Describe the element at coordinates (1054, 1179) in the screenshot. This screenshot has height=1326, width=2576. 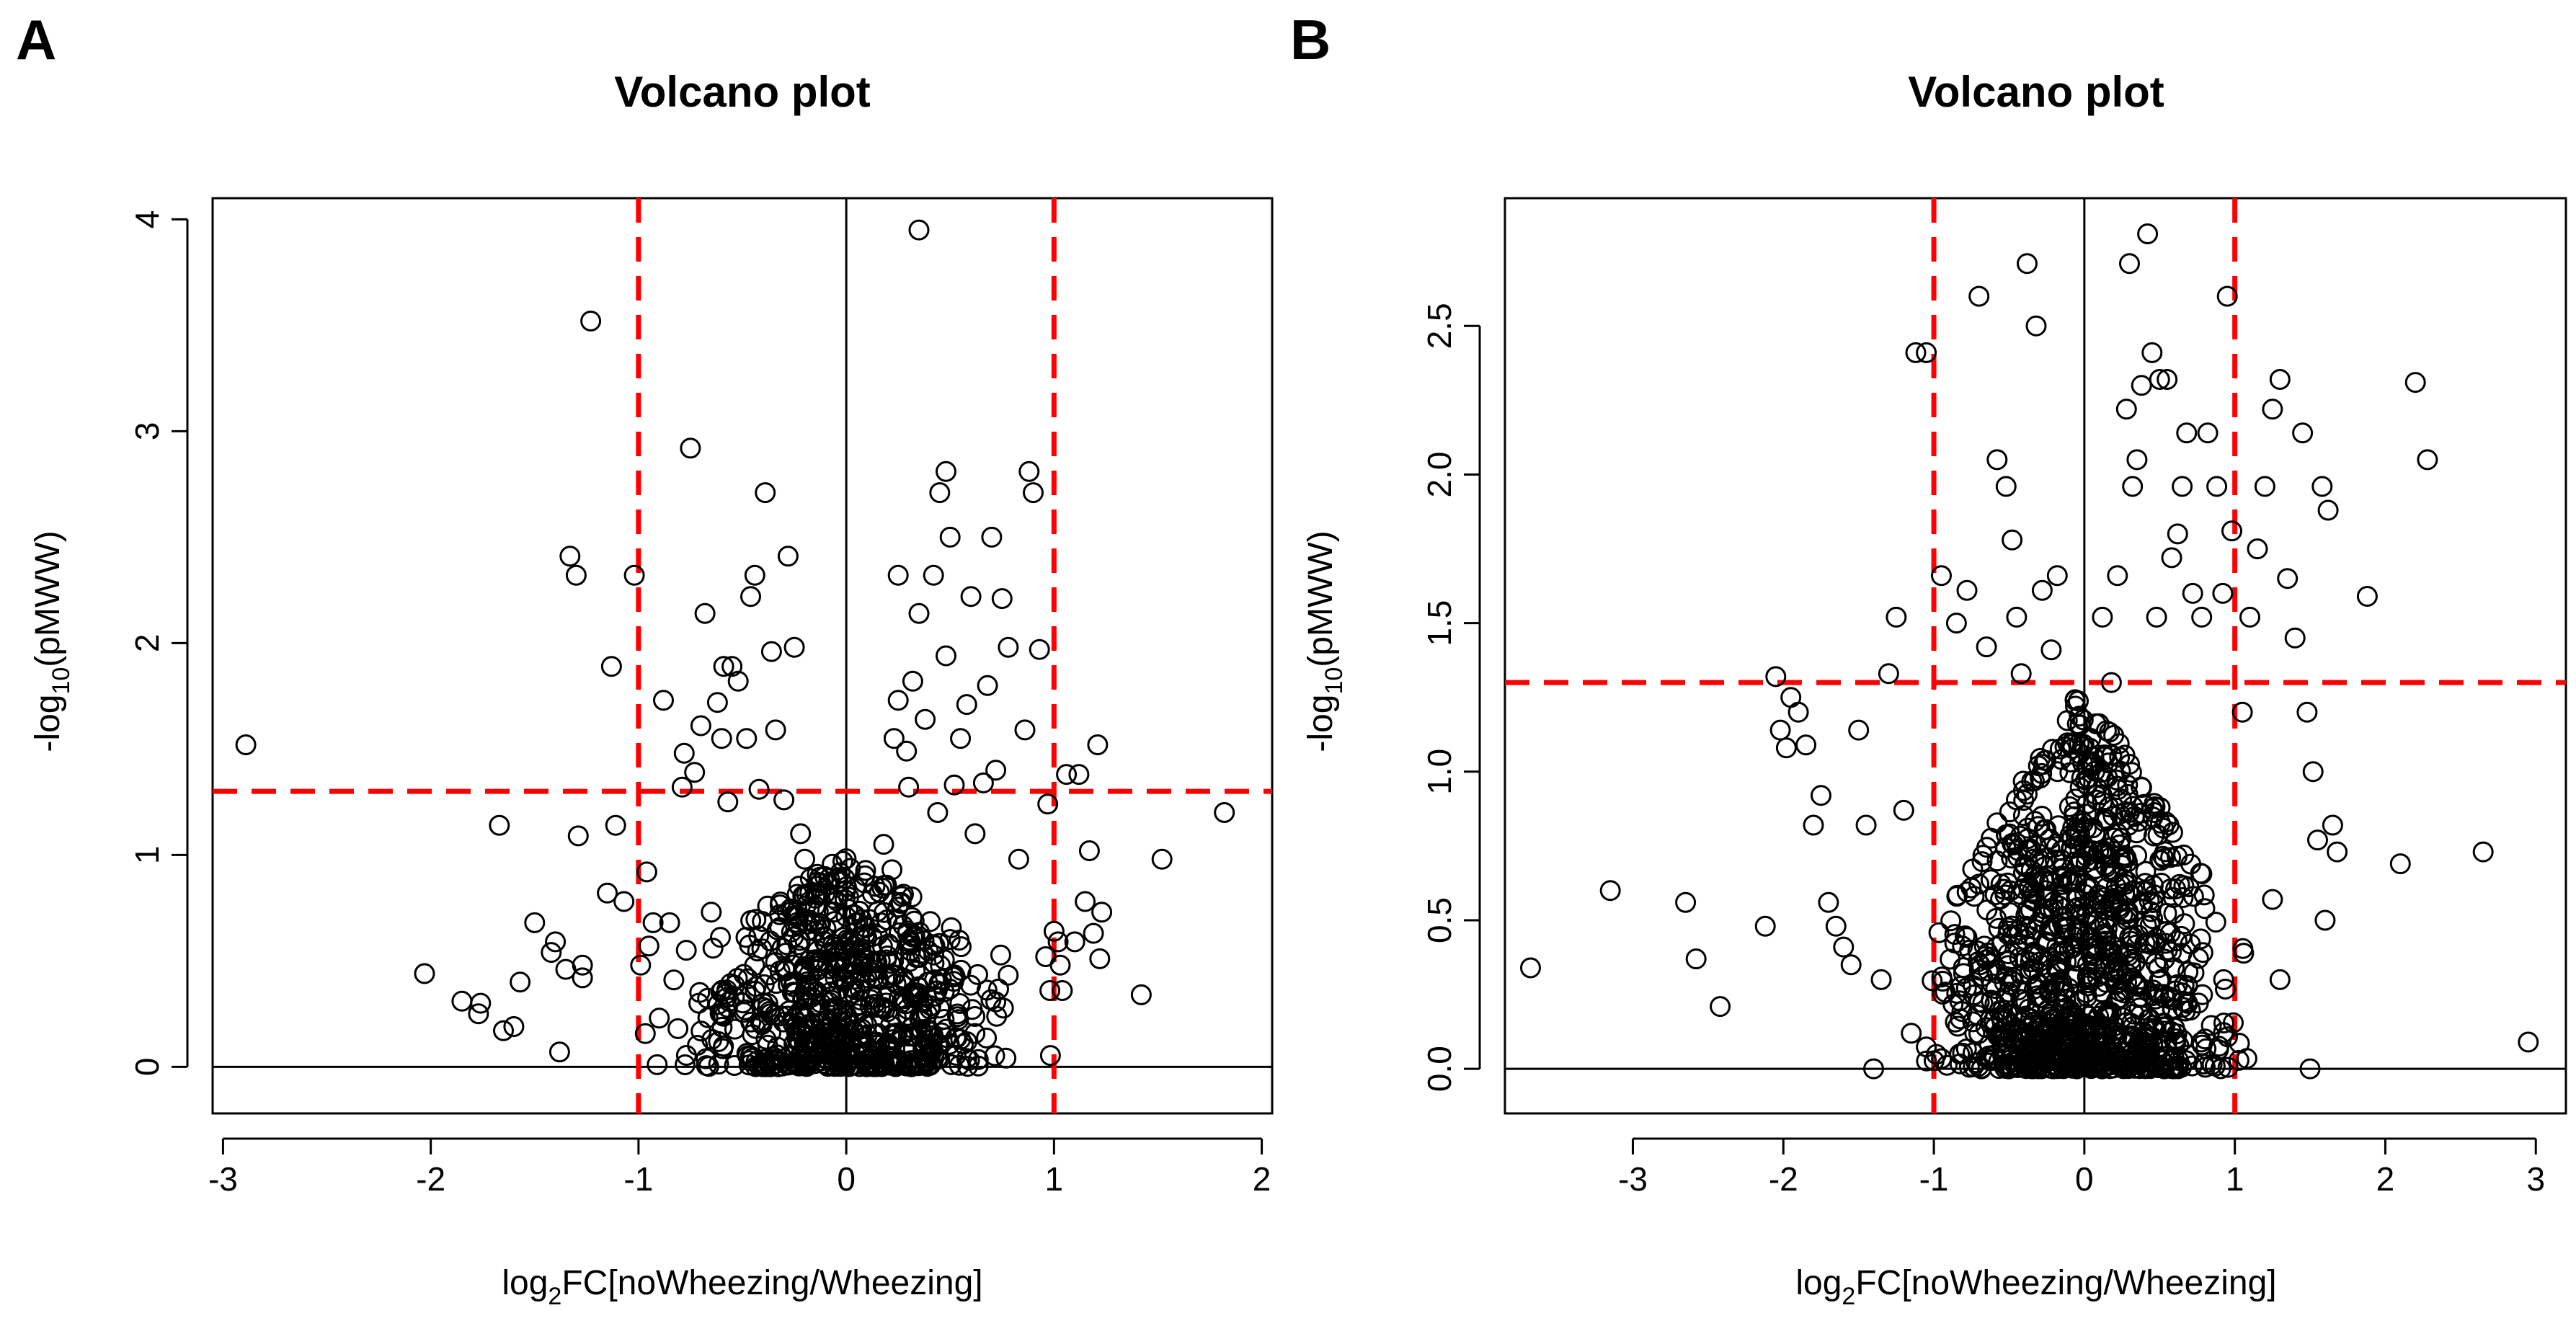
I see `x-tick-label: 1` at that location.